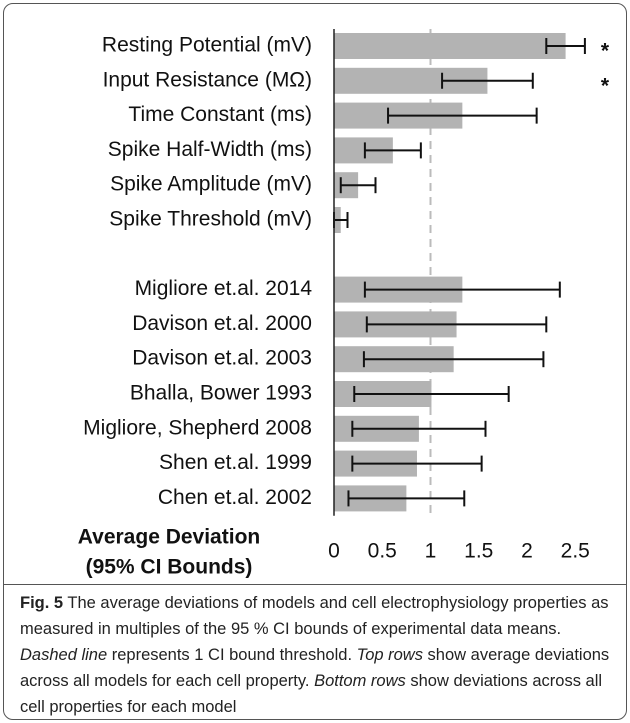  I want to click on x-tick-label: 2.5, so click(575, 551).